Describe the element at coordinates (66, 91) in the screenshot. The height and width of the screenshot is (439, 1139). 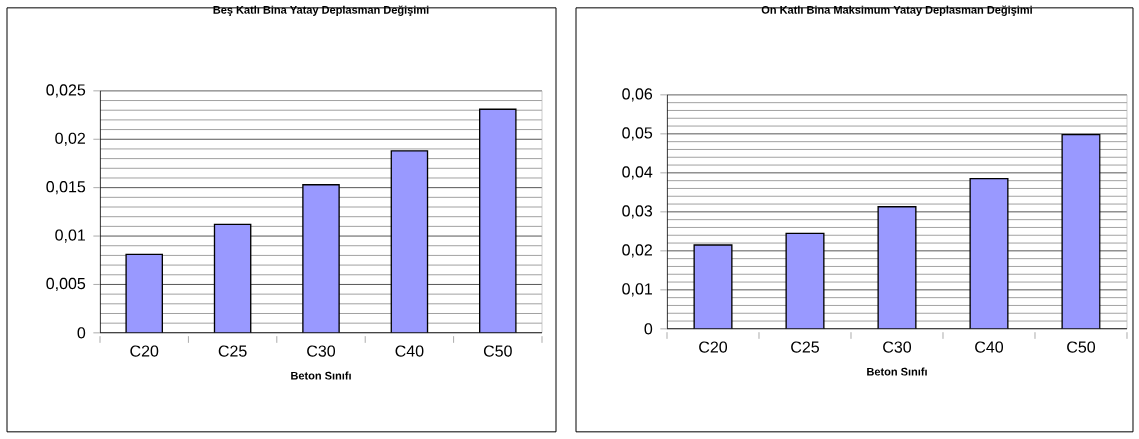
I see `y-tick-label: 0,025` at that location.